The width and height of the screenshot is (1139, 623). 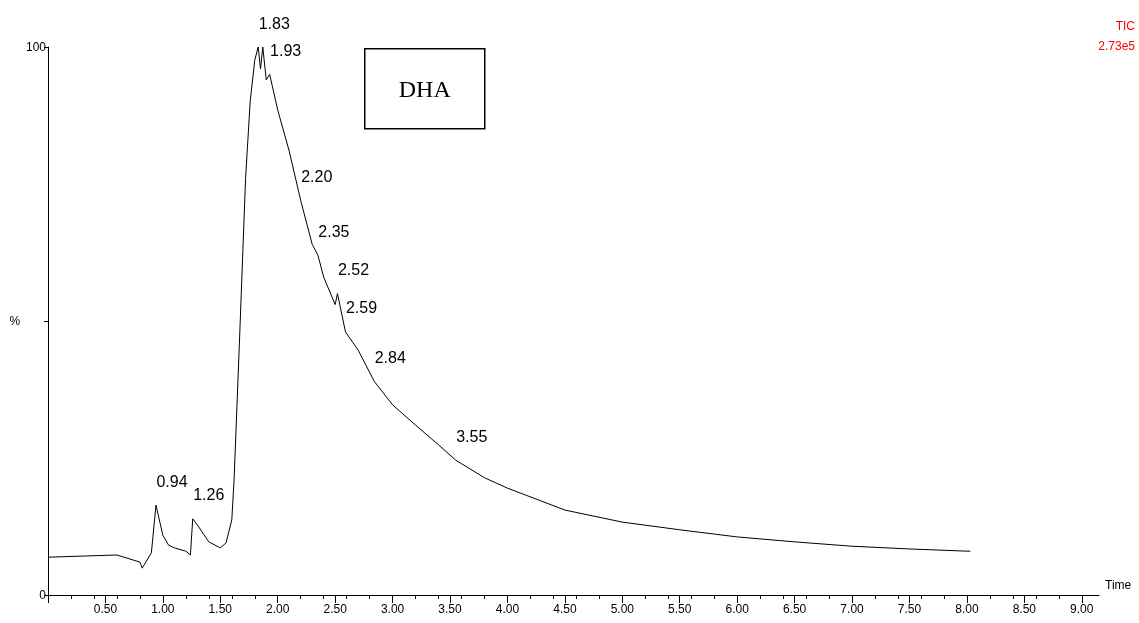 I want to click on x-tick-label: 1.50, so click(x=220, y=609).